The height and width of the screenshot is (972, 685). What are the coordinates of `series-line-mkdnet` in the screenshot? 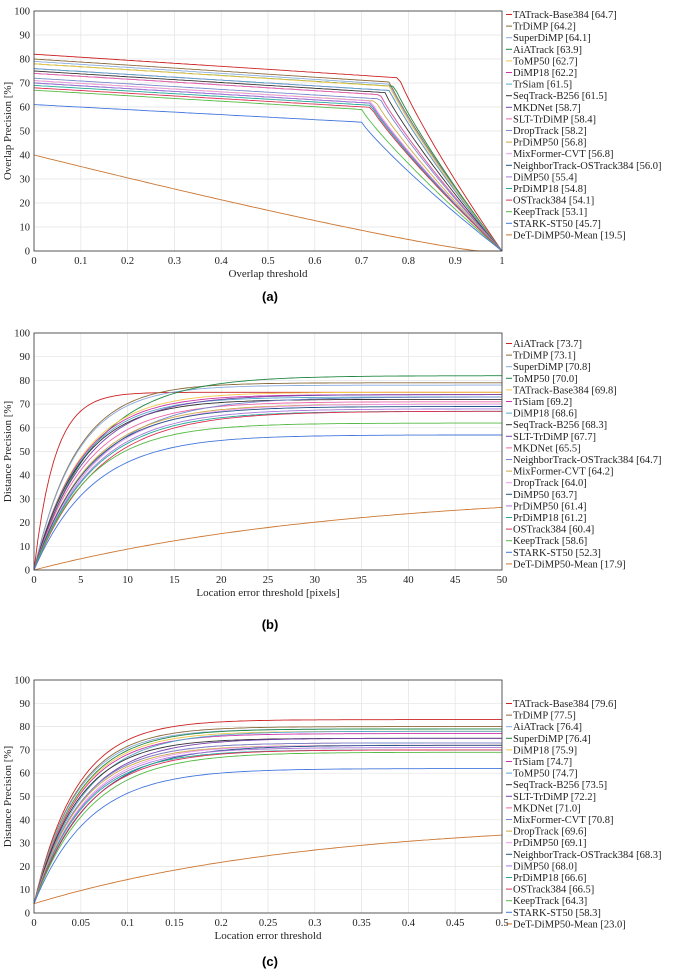 It's located at (267, 486).